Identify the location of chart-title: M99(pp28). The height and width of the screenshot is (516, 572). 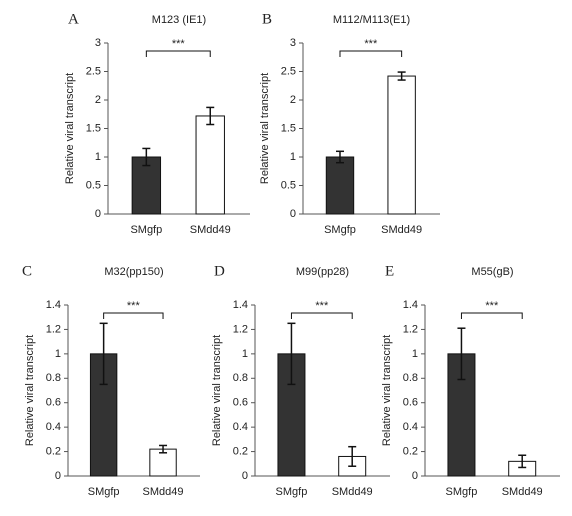
(322, 272).